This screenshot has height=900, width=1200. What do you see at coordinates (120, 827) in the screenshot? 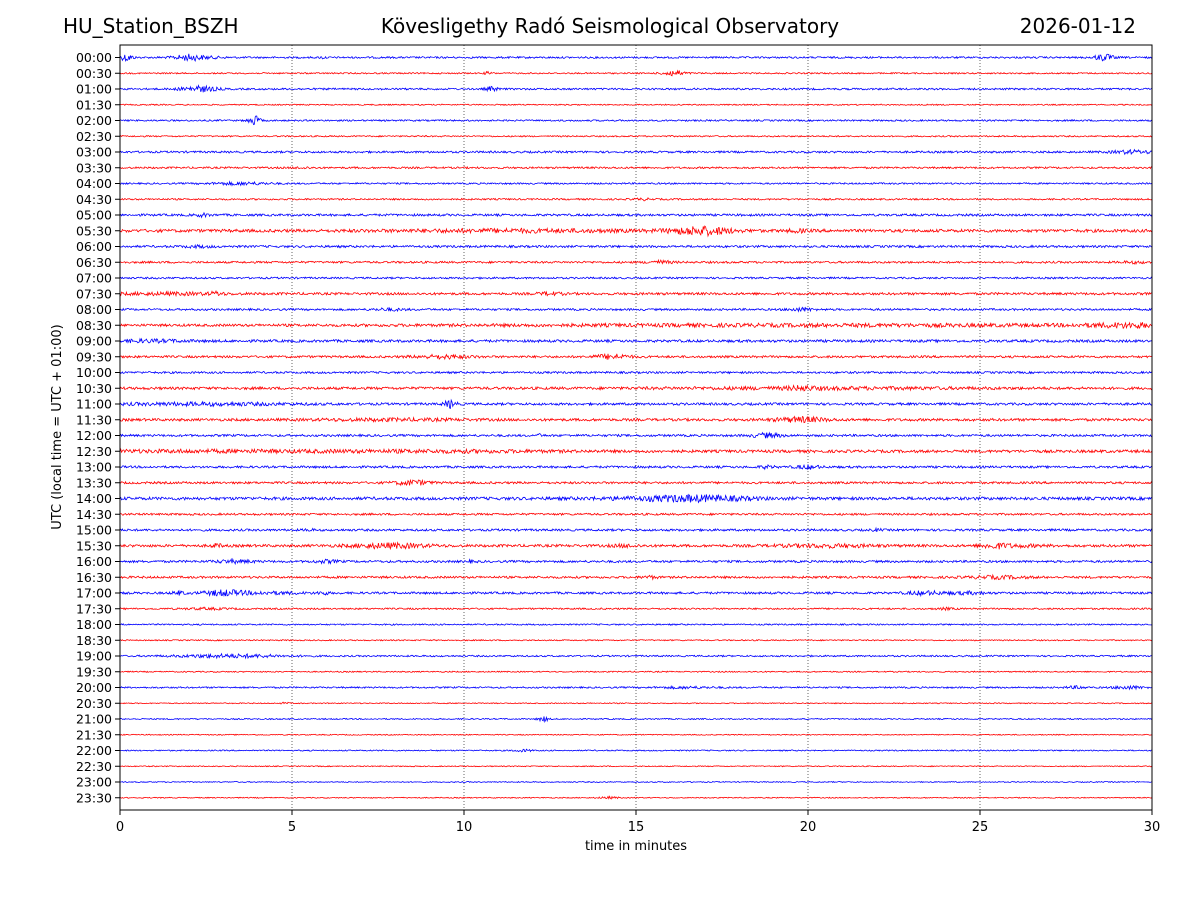
I see `x-tick-label: 0` at bounding box center [120, 827].